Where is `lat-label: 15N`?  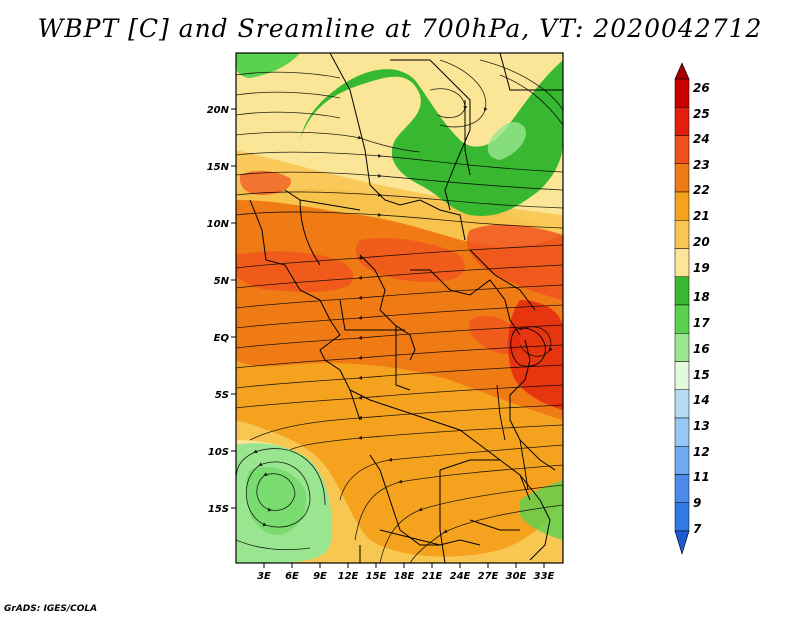 lat-label: 15N is located at coordinates (218, 167).